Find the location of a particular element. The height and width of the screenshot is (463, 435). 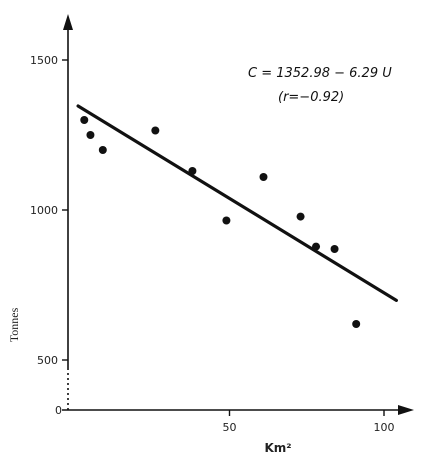

x-axis-arrow-icon is located at coordinates (406, 410).